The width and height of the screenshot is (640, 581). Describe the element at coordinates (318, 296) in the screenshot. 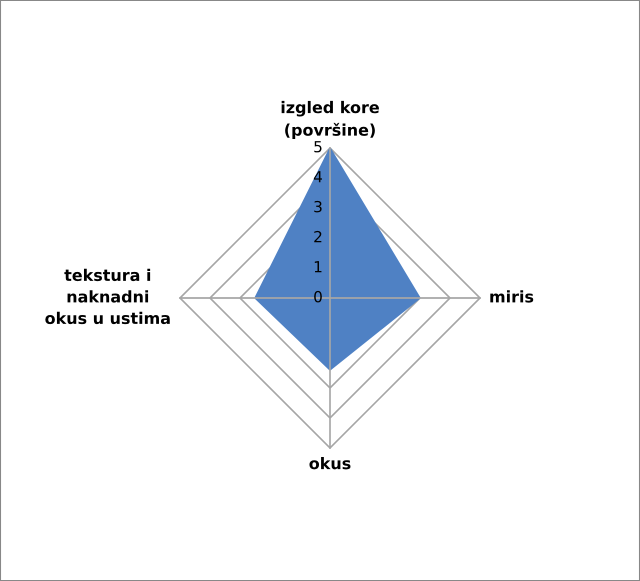

I see `y-tick-label: 0` at that location.